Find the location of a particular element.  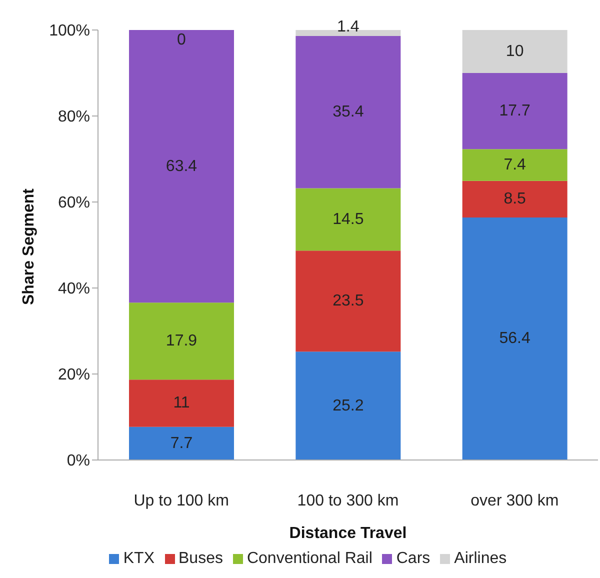

y-tick-label: 0% is located at coordinates (78, 461).